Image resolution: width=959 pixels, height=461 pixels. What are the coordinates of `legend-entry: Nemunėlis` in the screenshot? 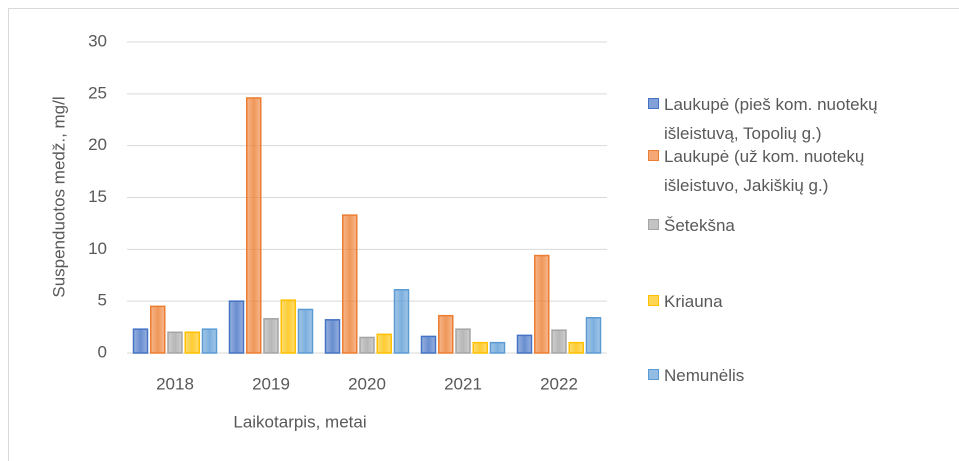 It's located at (793, 375).